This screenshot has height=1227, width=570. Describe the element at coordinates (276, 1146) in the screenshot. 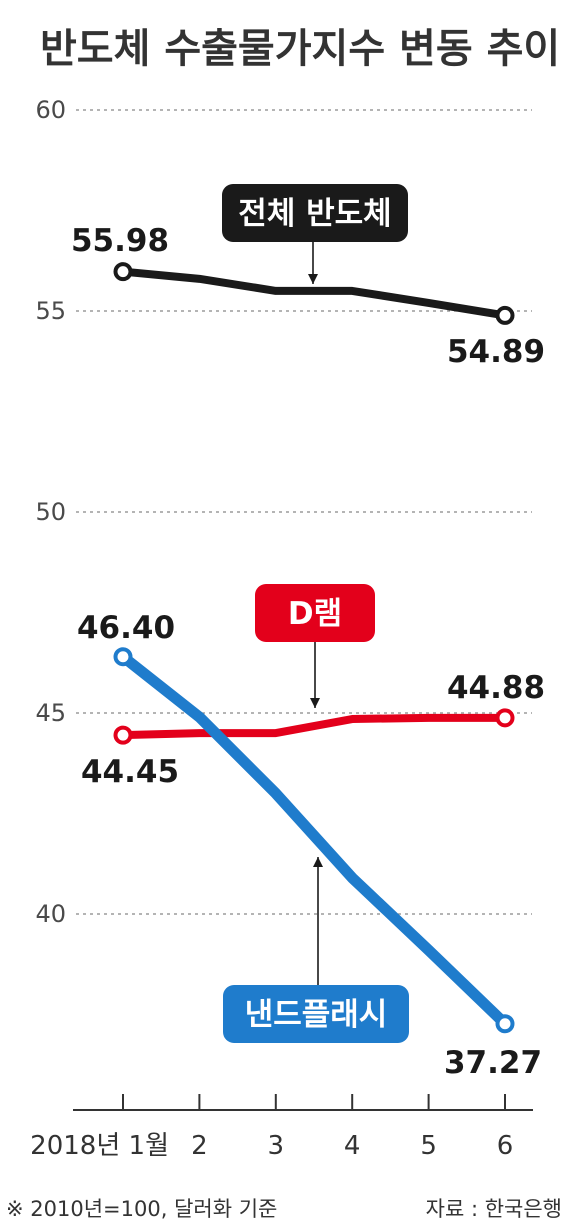

I see `x-tick-label: 3` at that location.